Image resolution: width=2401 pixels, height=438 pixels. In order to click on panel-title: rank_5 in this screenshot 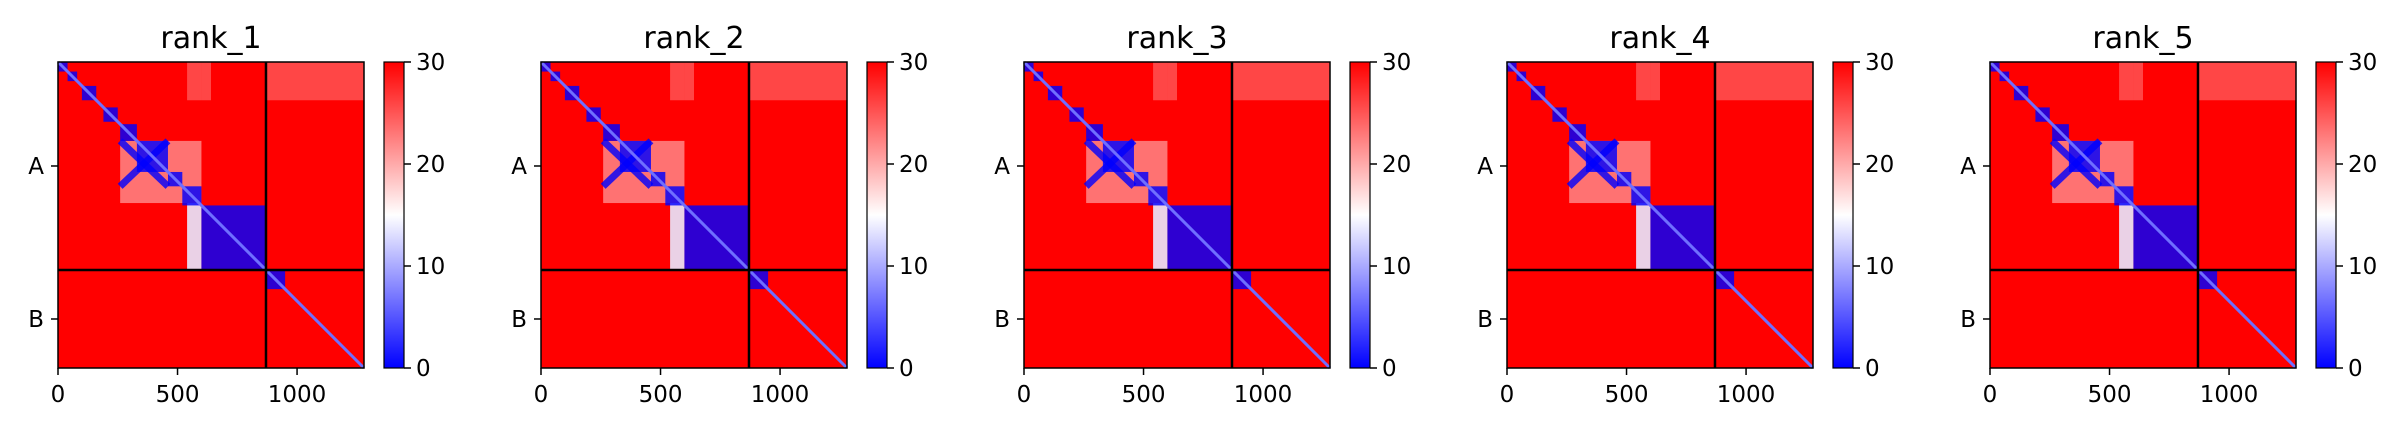, I will do `click(2142, 38)`.